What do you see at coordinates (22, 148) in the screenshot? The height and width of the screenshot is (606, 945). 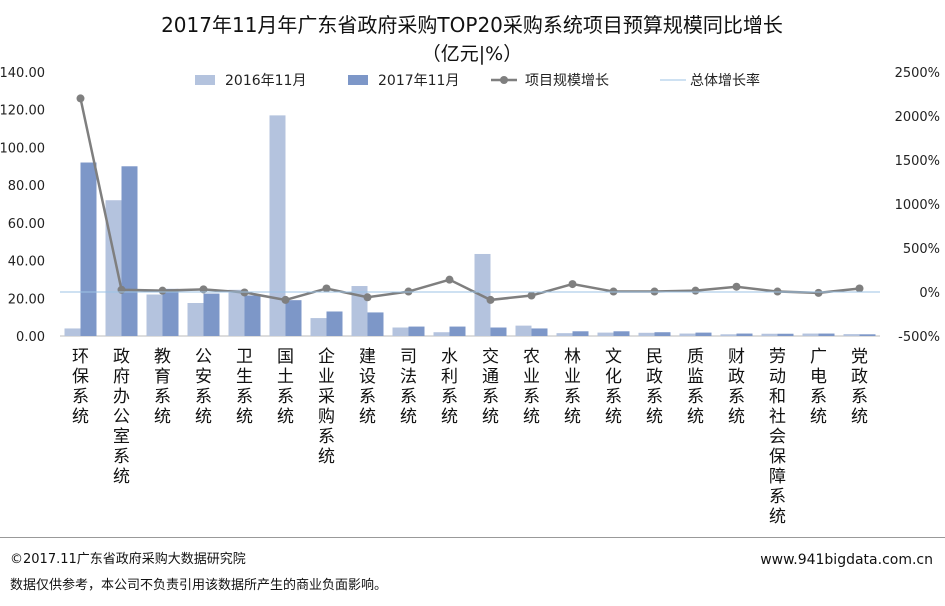 I see `left-axis-tick-label: 100.00` at bounding box center [22, 148].